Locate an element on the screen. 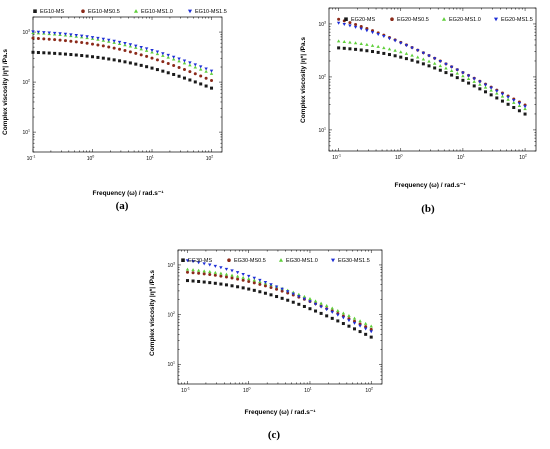 The width and height of the screenshot is (550, 449). plot-frame is located at coordinates (280, 317).